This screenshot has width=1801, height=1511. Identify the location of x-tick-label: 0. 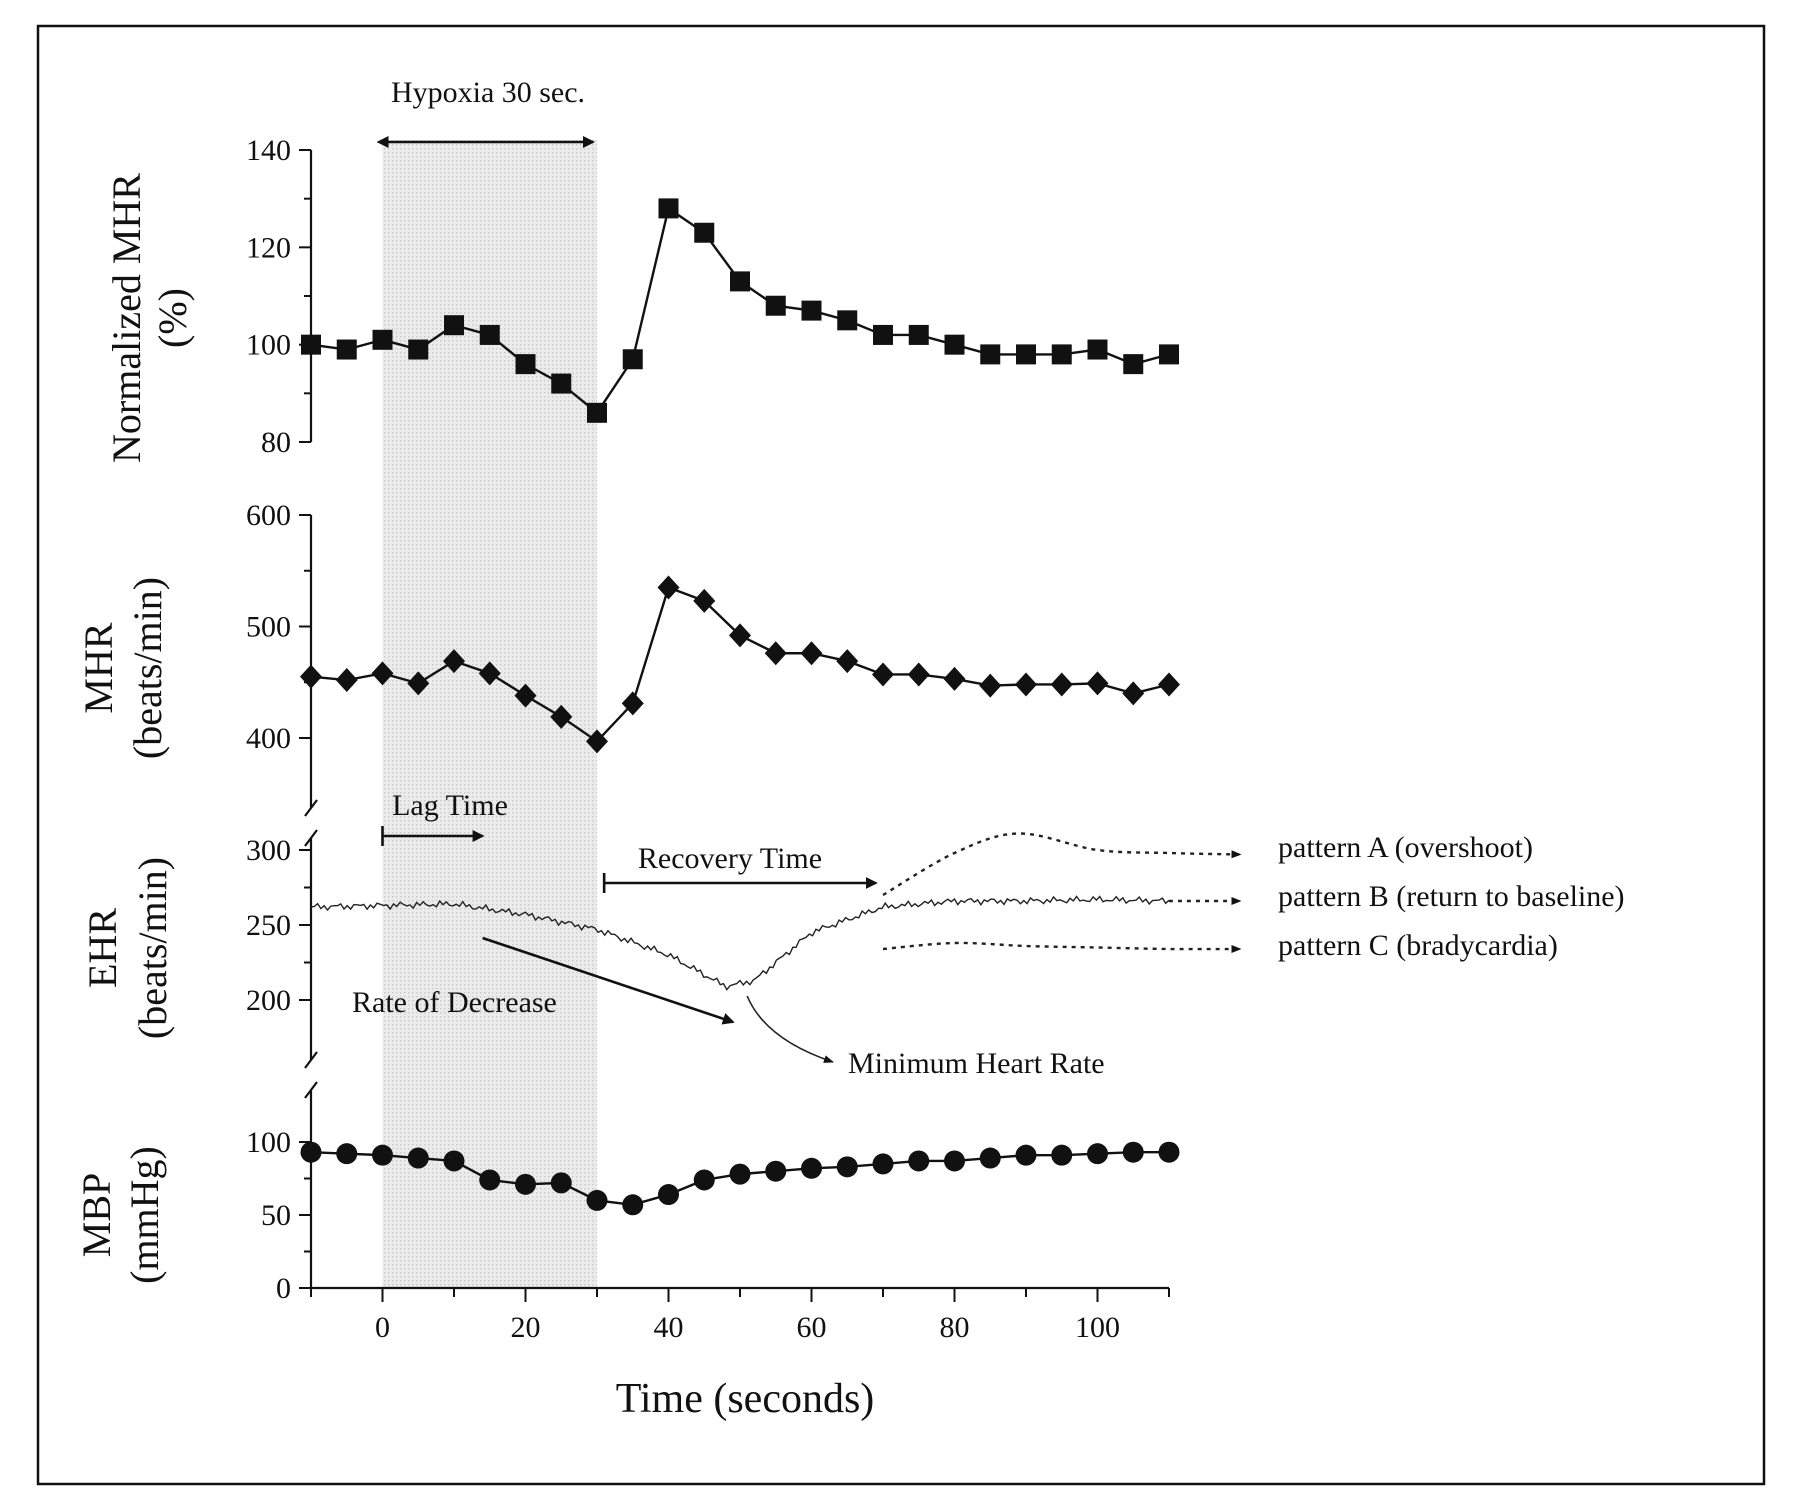
(382, 1327).